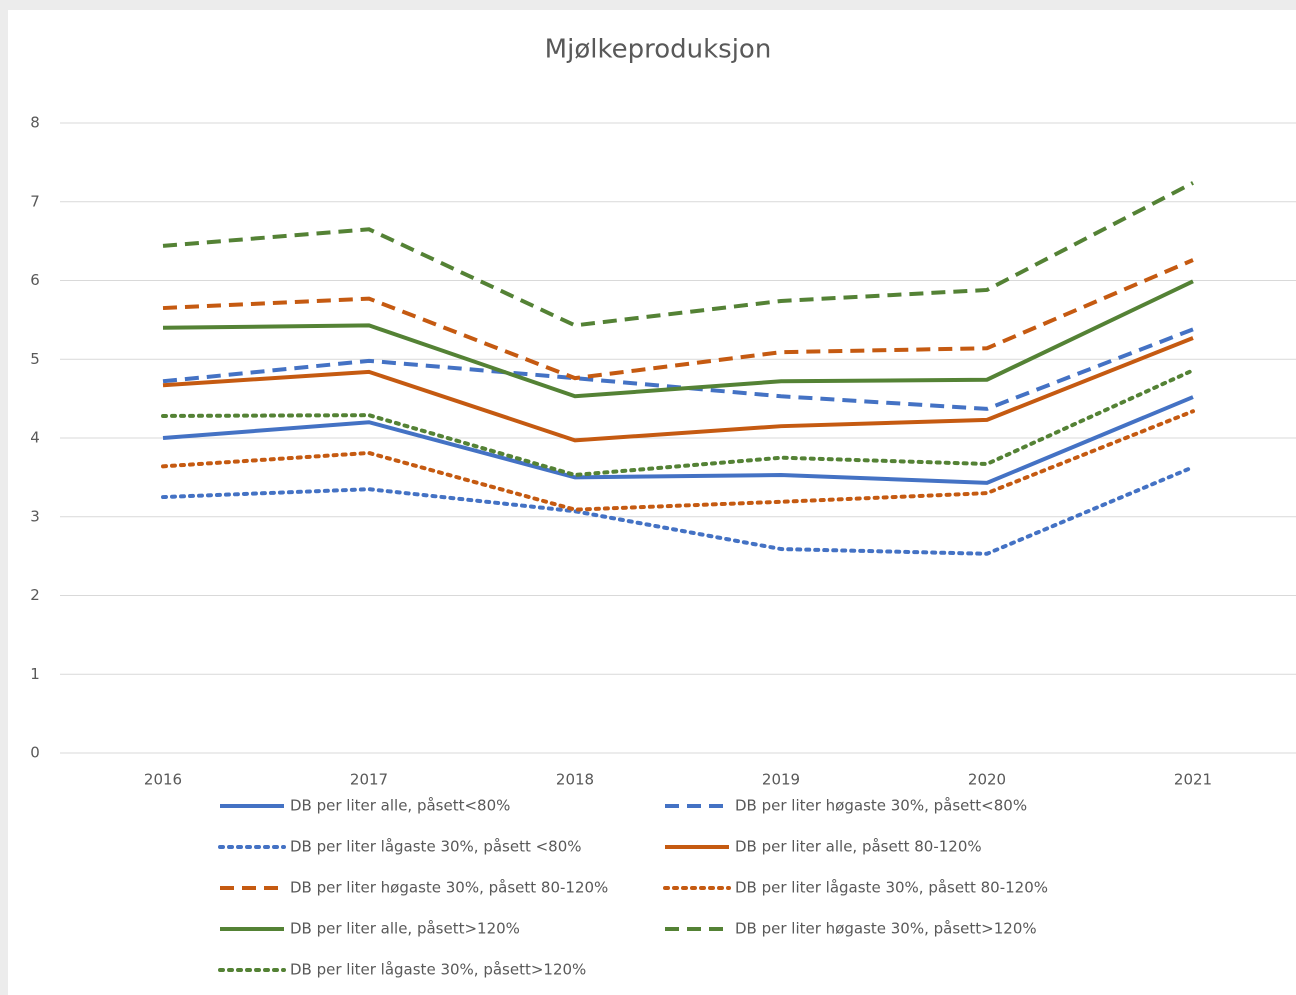 The height and width of the screenshot is (995, 1296). What do you see at coordinates (436, 847) in the screenshot?
I see `legend-label: DB per liter lågaste 30%, påsett <80%` at bounding box center [436, 847].